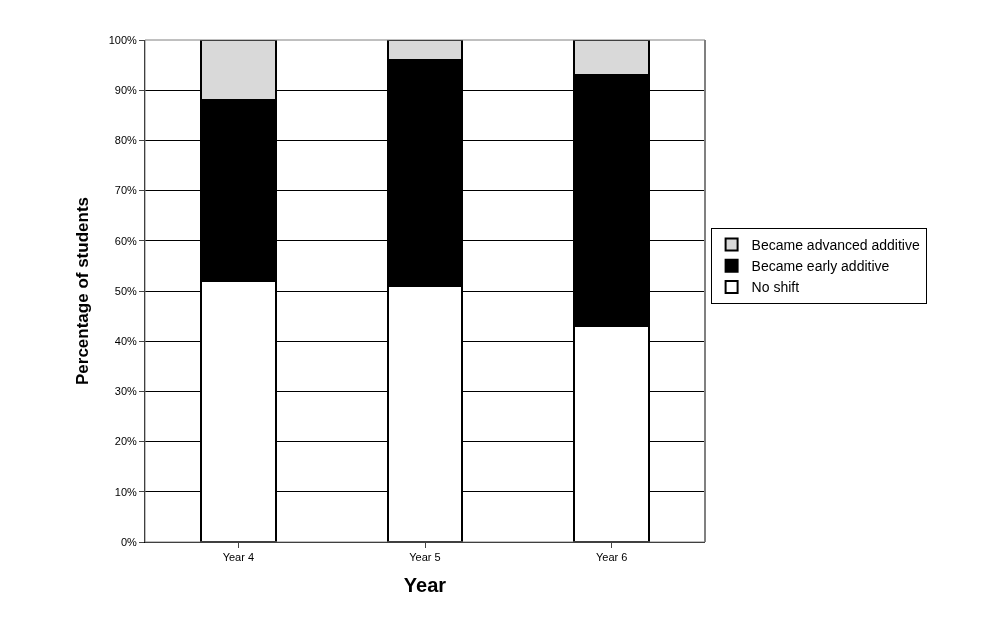  What do you see at coordinates (775, 287) in the screenshot?
I see `legend-label: No shift` at bounding box center [775, 287].